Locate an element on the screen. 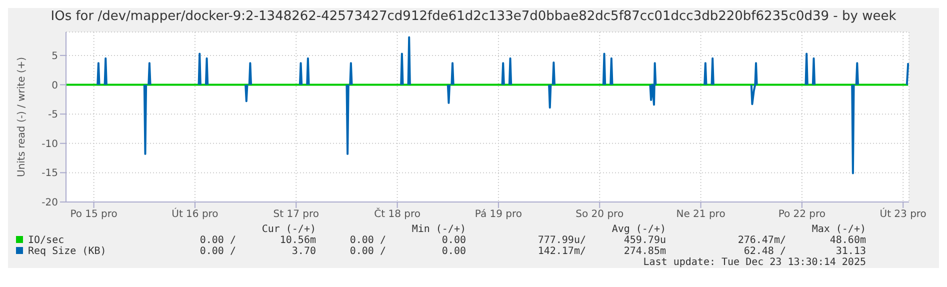 The width and height of the screenshot is (947, 287). x-tick-label: Út 23 pro is located at coordinates (903, 213).